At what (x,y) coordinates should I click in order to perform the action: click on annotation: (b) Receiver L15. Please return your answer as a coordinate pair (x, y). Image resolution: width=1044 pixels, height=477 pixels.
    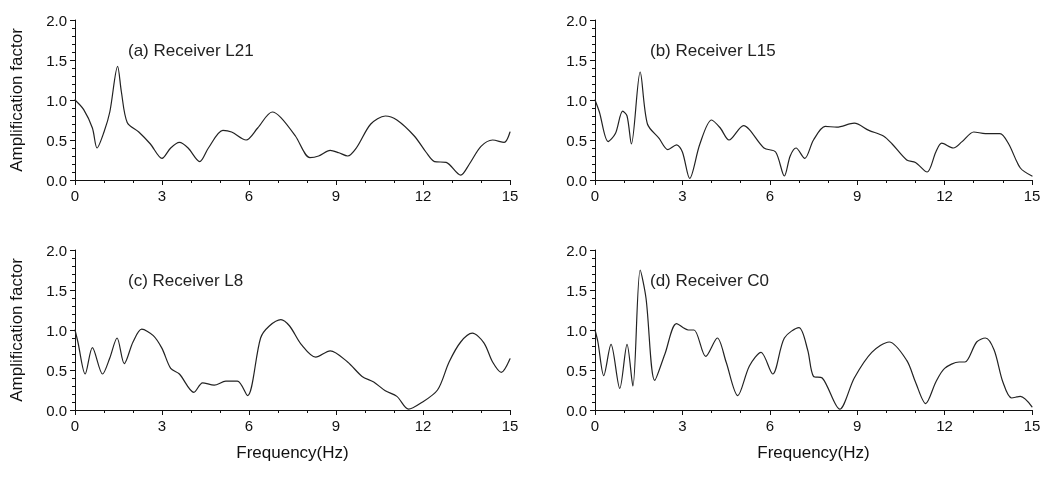
    Looking at the image, I should click on (713, 50).